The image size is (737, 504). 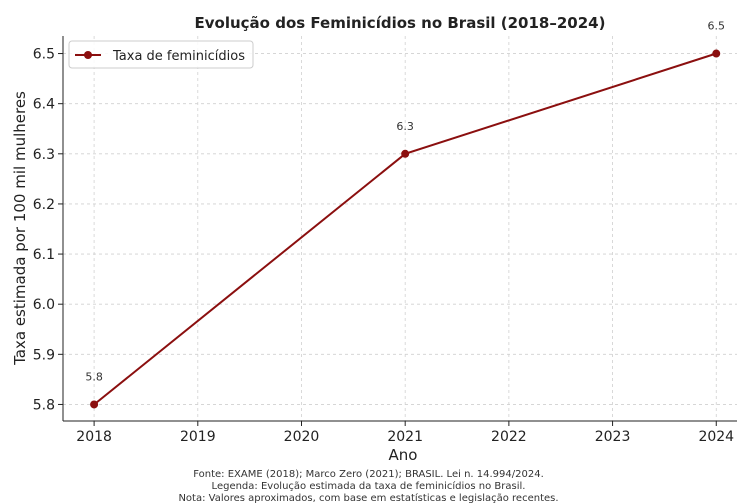 I want to click on y-tick-label: 6.1, so click(x=44, y=255).